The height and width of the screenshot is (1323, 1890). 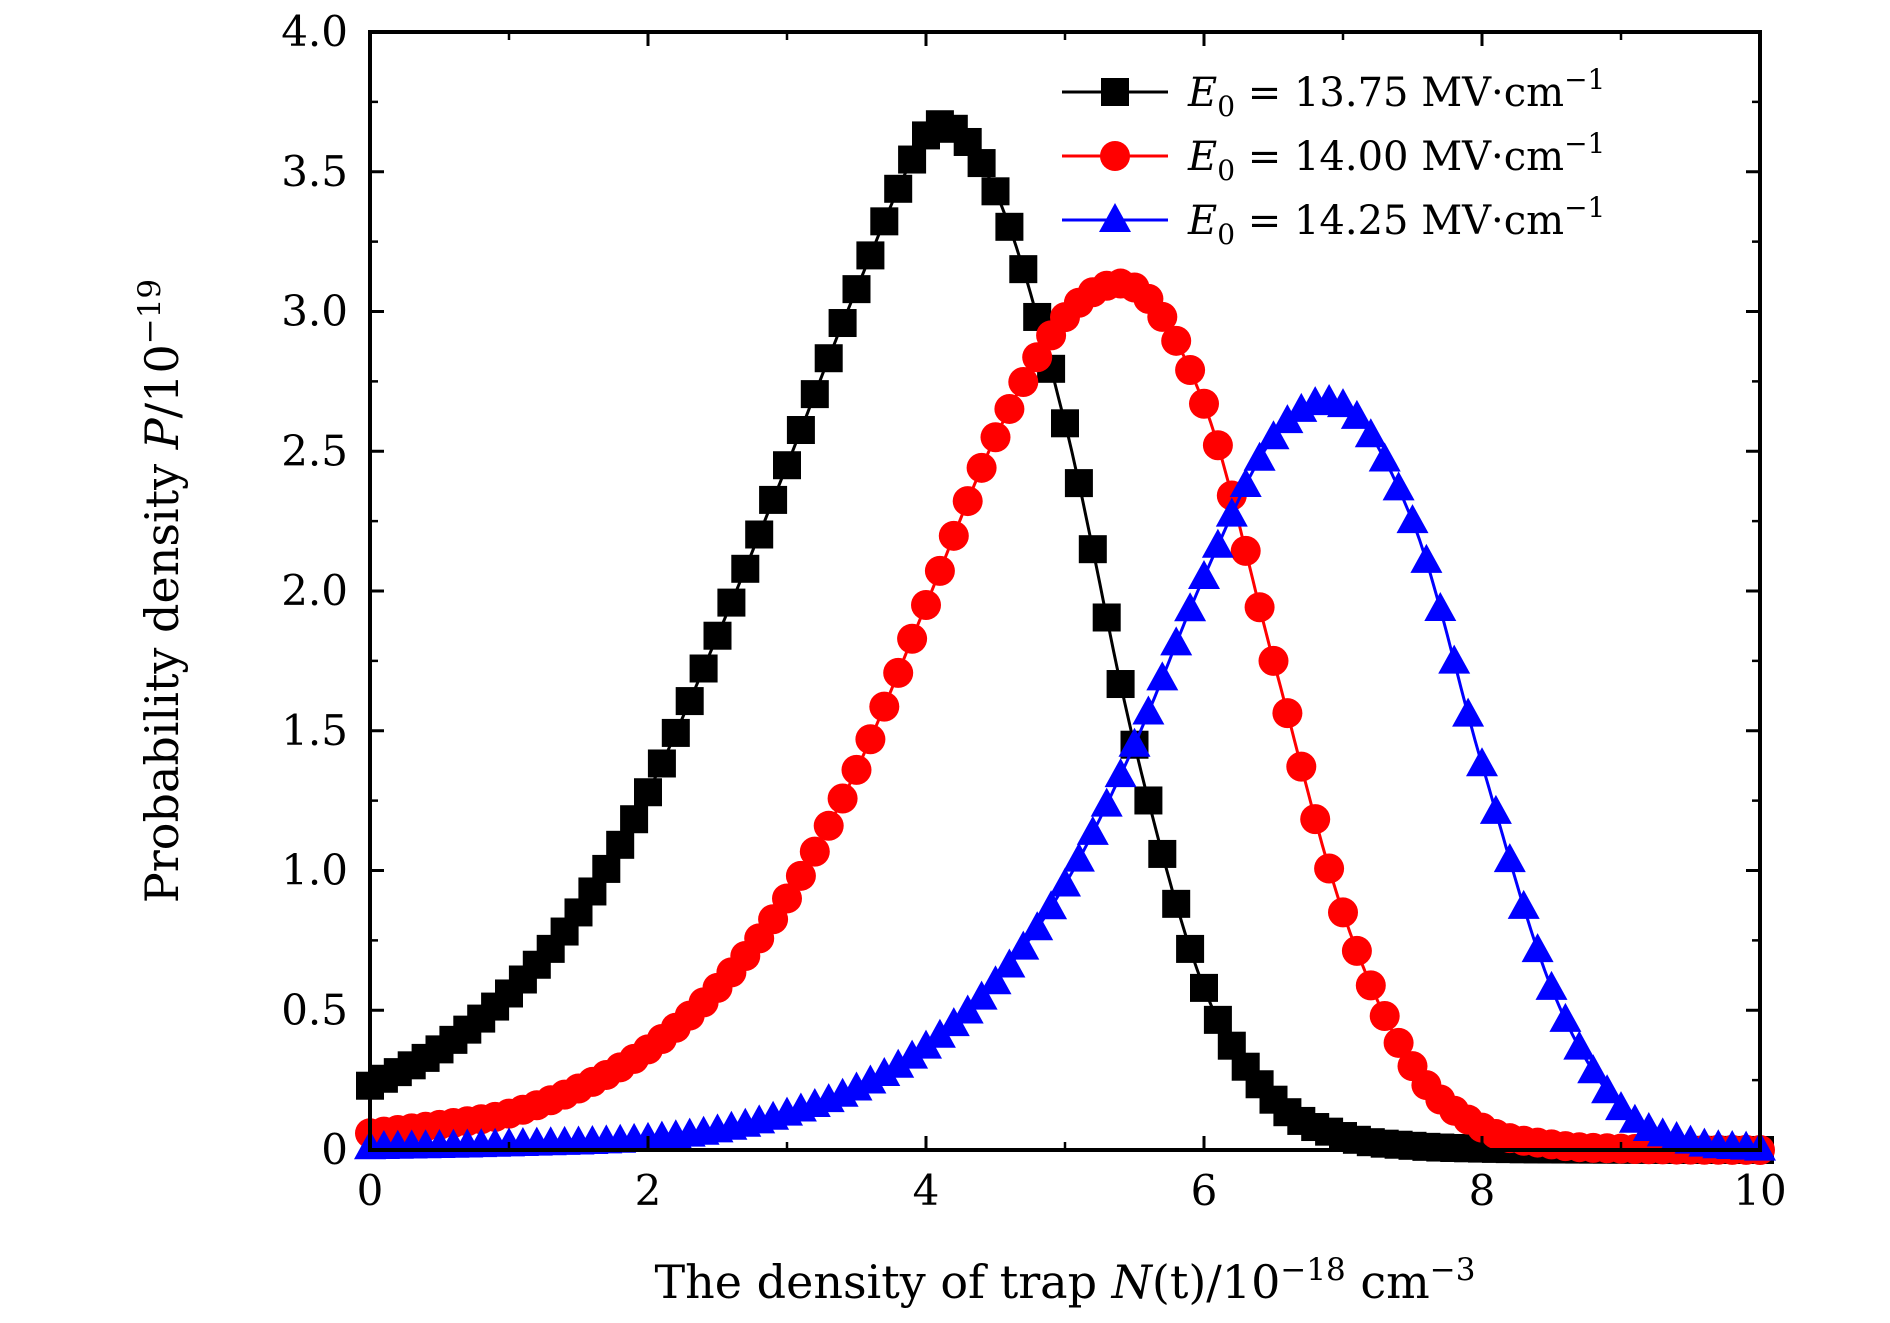 What do you see at coordinates (1453, 1270) in the screenshot?
I see `x-axis-title-unit-exponent: −3` at bounding box center [1453, 1270].